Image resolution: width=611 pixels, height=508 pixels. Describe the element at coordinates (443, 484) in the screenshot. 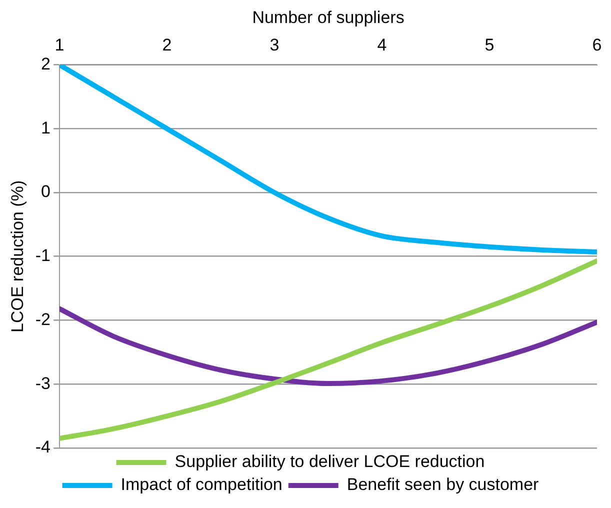

I see `legend-label: Benefit seen by customer` at that location.